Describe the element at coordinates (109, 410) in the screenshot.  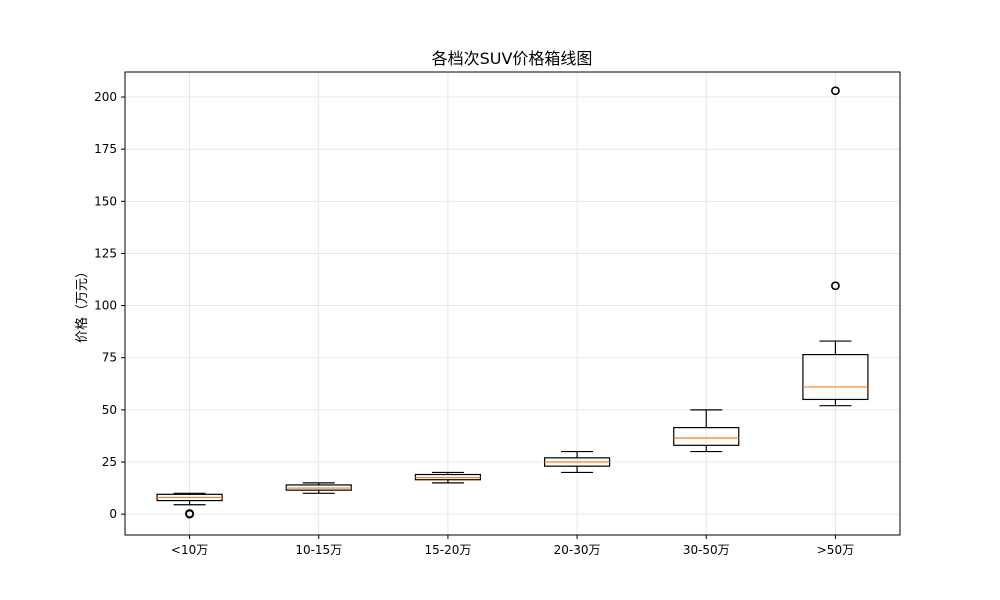
I see `y-tick-label: 50` at that location.